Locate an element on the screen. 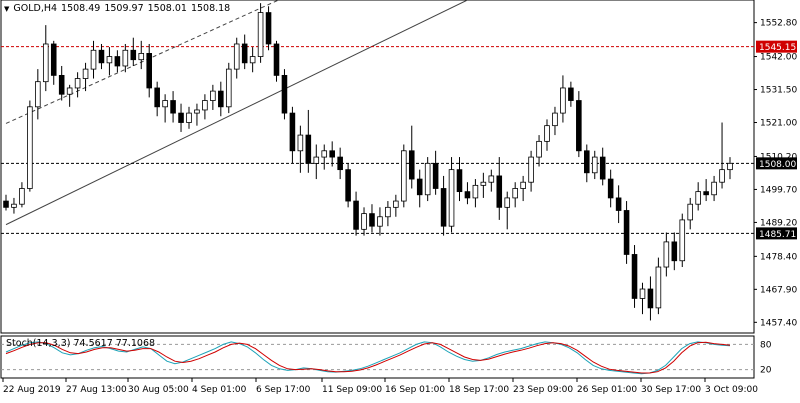 Image resolution: width=800 pixels, height=403 pixels. collapse-triangle-icon: ▼ is located at coordinates (7, 8).